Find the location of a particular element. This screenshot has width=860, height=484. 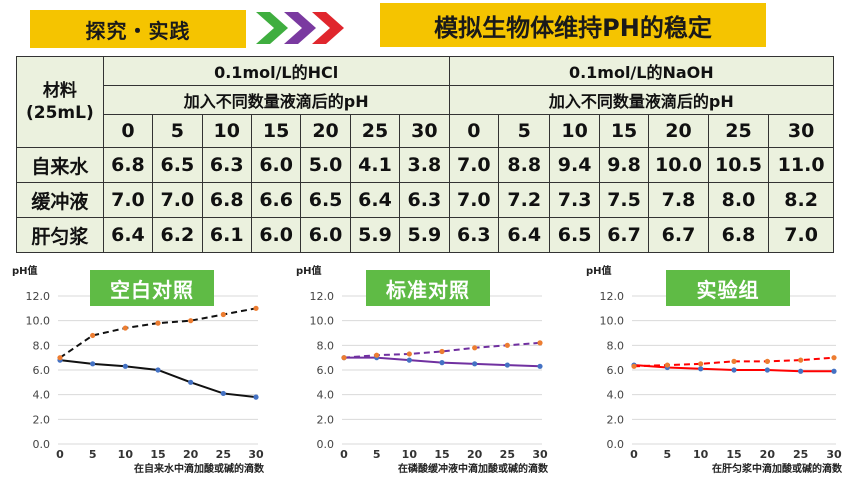

naoh-value-cell: 7.8 is located at coordinates (678, 200).